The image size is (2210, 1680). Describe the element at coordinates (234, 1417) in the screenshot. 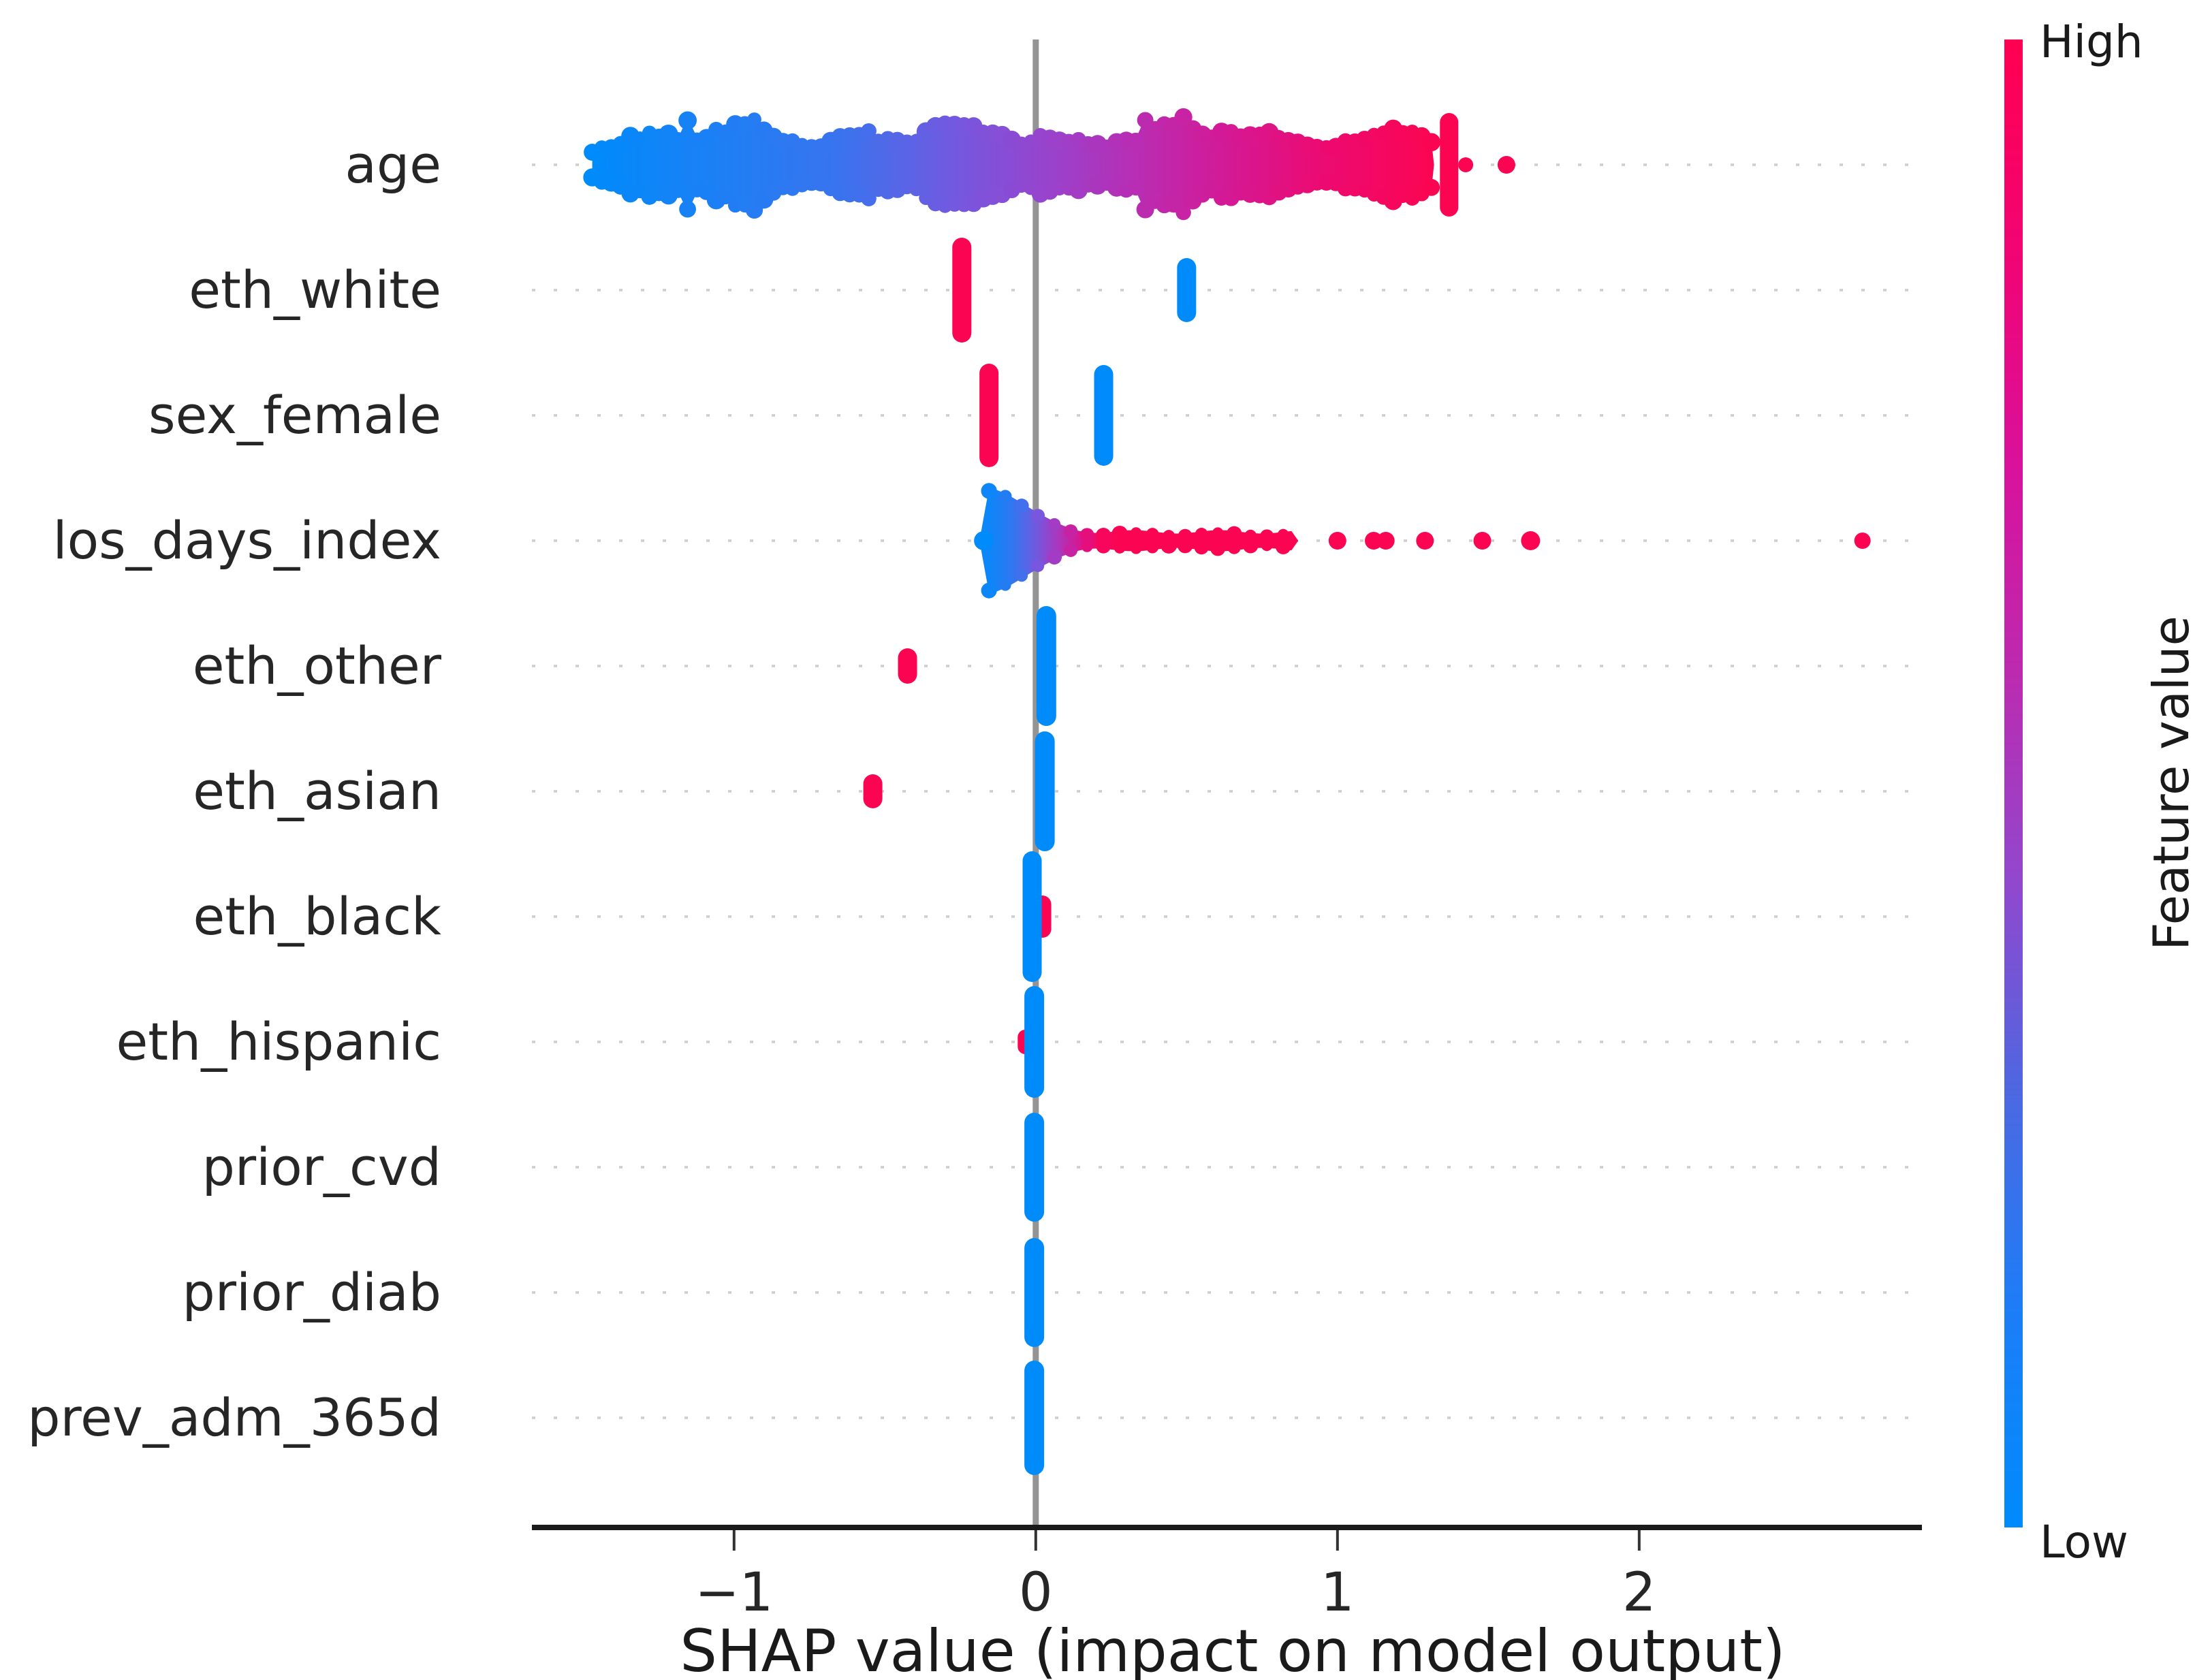

I see `feature-label-prev_adm_365d: prev_adm_365d` at that location.